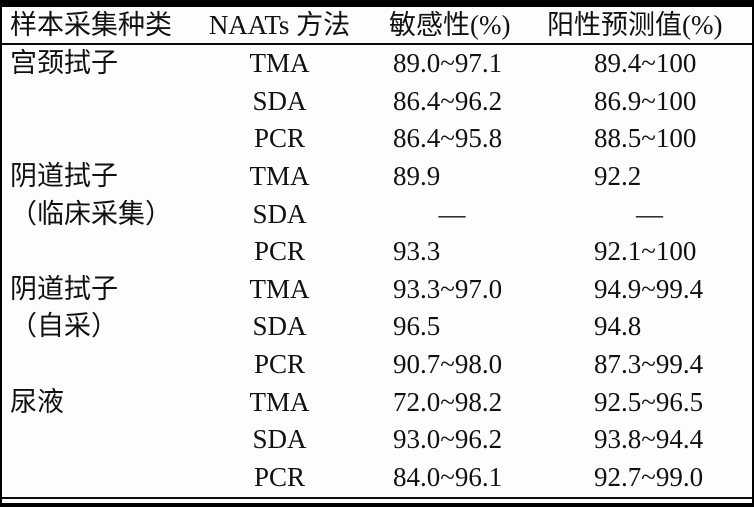  Describe the element at coordinates (377, 478) in the screenshot. I see `table-row: PCR 84.0~96.1 92.7~99.0` at that location.